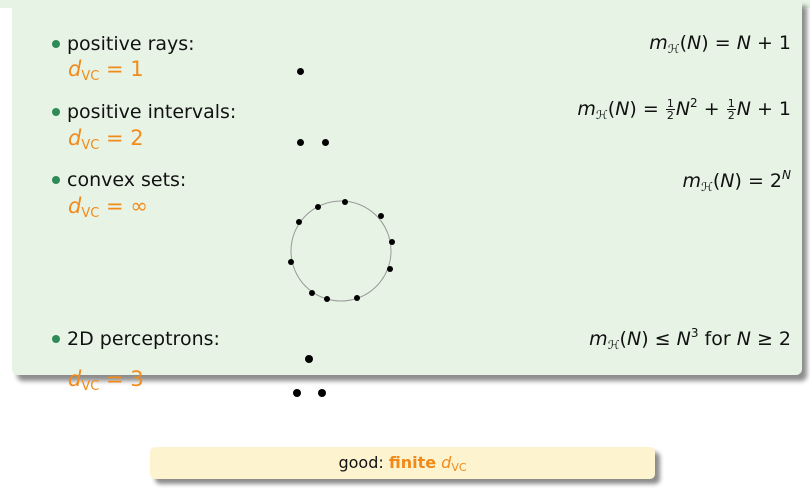 This screenshot has width=810, height=504. I want to click on convex-points-circle, so click(341, 250).